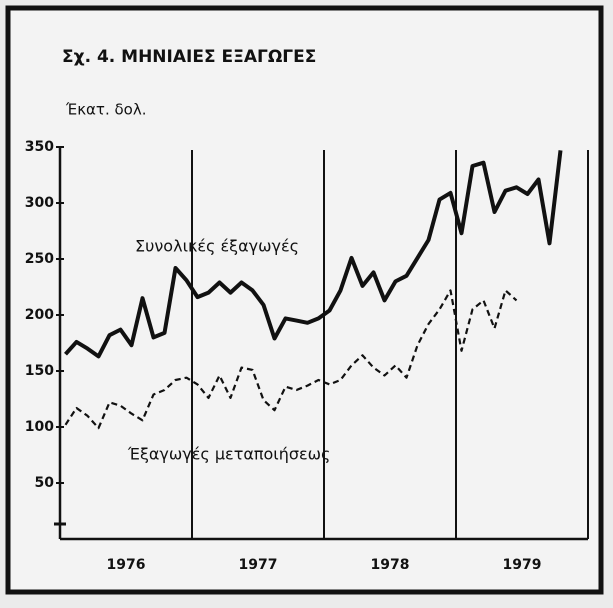  Describe the element at coordinates (228, 454) in the screenshot. I see `annotation: Έξαγωγές μεταποιήσεως` at that location.